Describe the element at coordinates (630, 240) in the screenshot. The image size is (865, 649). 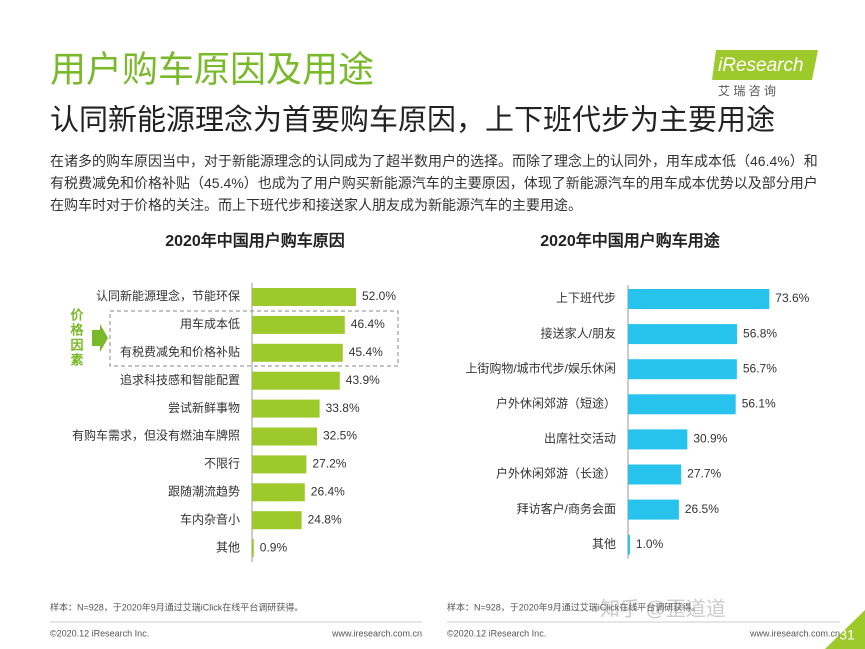
I see `chart-title: 2020年中国用户购车用途` at that location.